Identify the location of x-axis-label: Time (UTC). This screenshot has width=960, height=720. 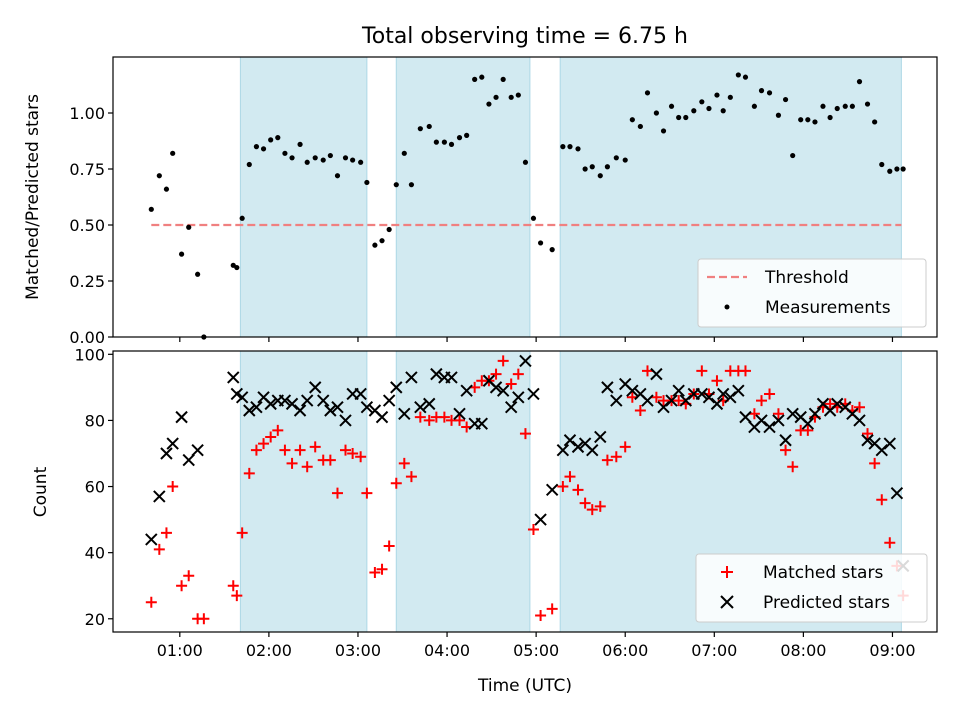
(524, 686).